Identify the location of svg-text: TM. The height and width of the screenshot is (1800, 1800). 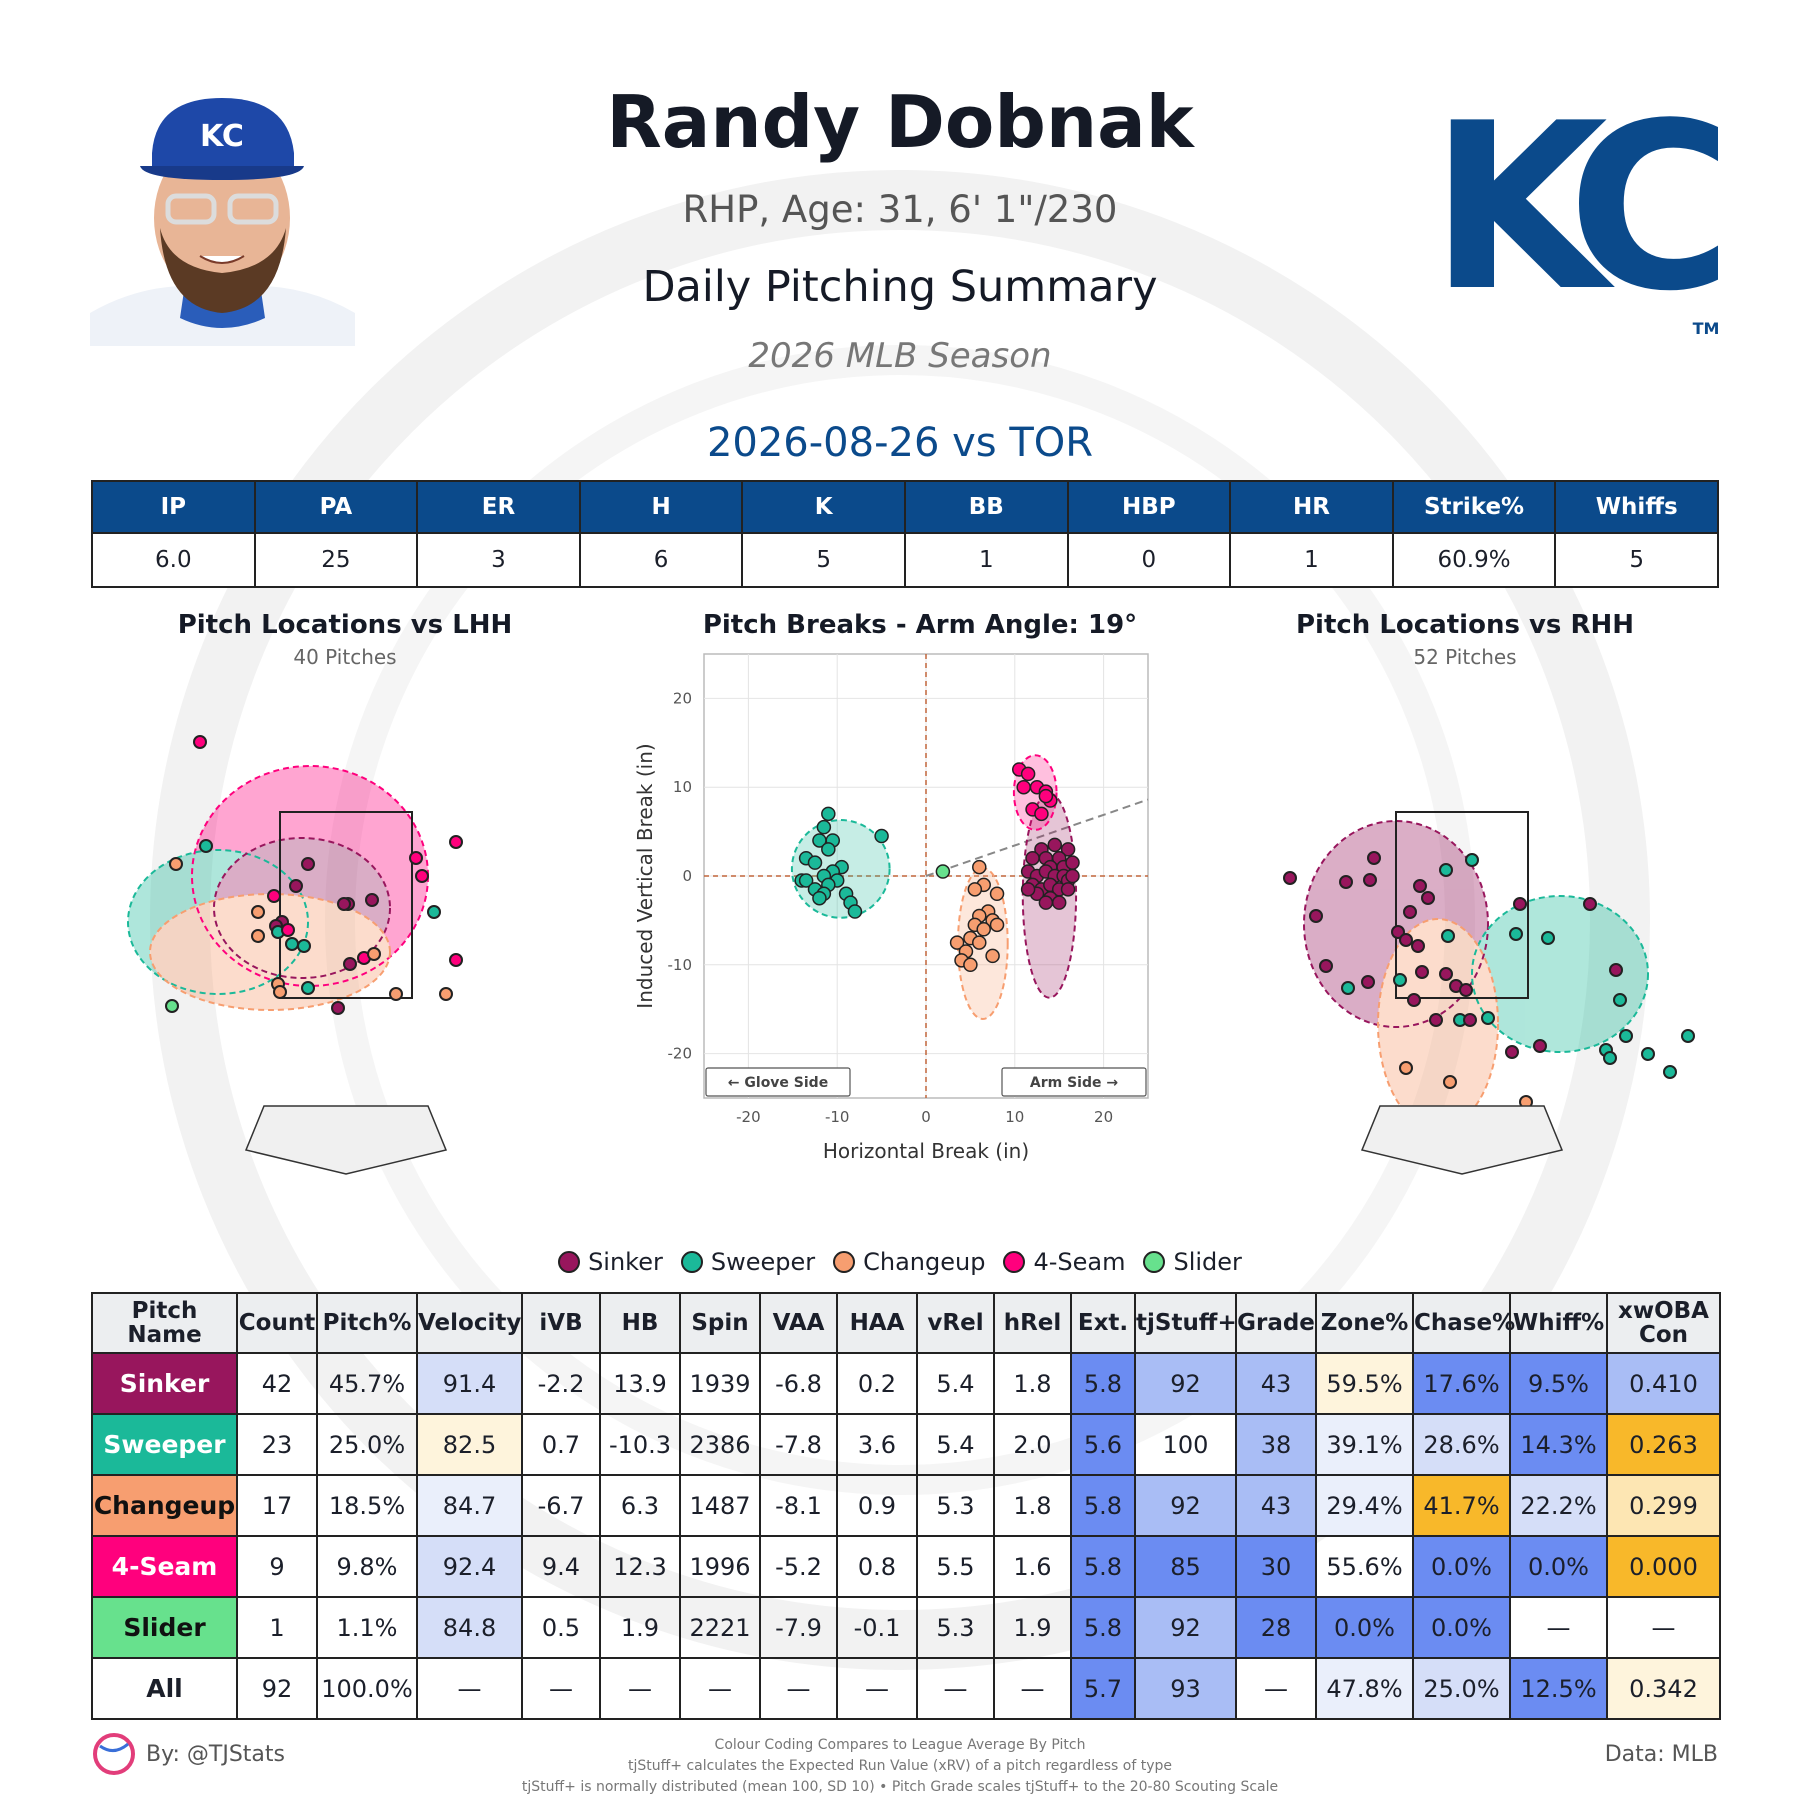
(1705, 328).